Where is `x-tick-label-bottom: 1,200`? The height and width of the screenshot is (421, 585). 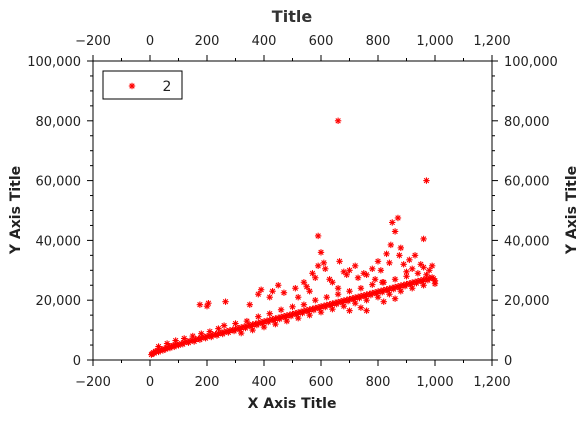
x-tick-label-bottom: 1,200 is located at coordinates (491, 382).